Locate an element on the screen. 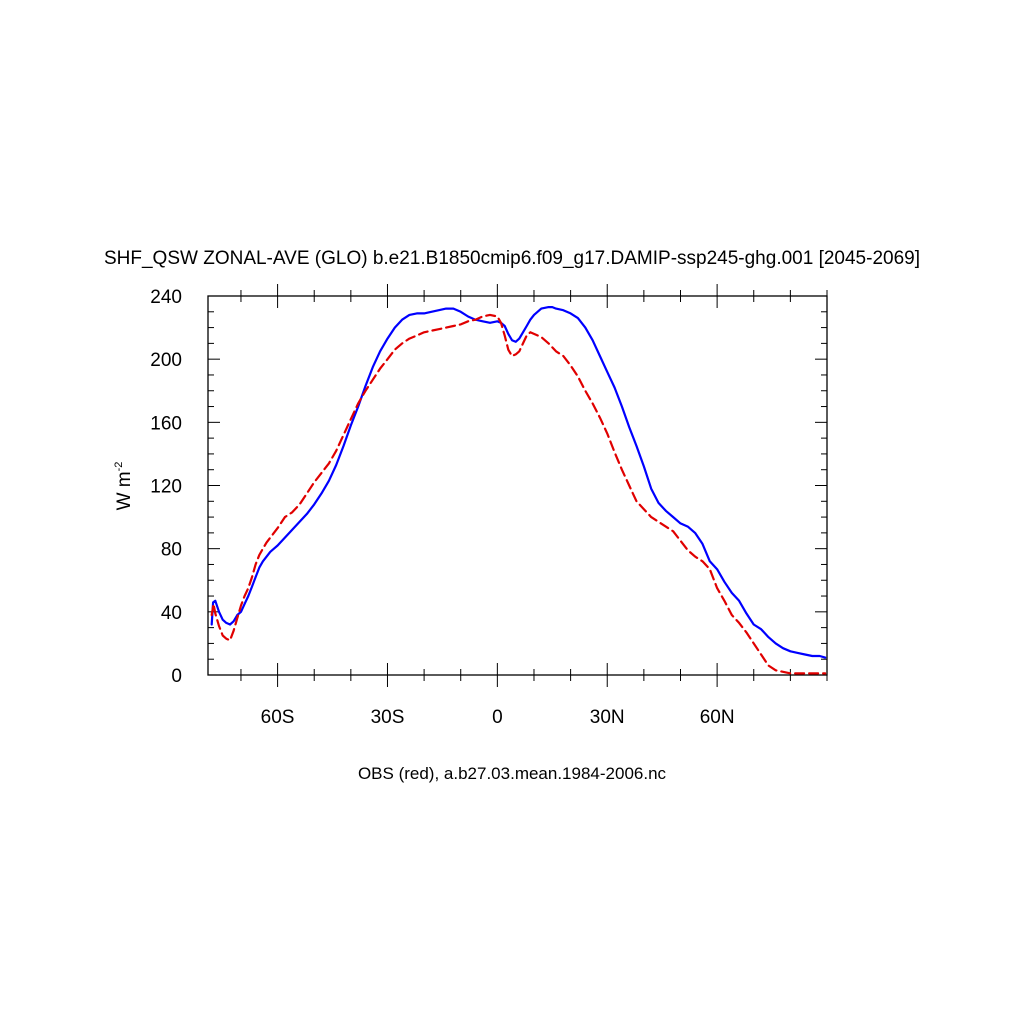 The image size is (1024, 1024). y-tick-label: 0 is located at coordinates (176, 676).